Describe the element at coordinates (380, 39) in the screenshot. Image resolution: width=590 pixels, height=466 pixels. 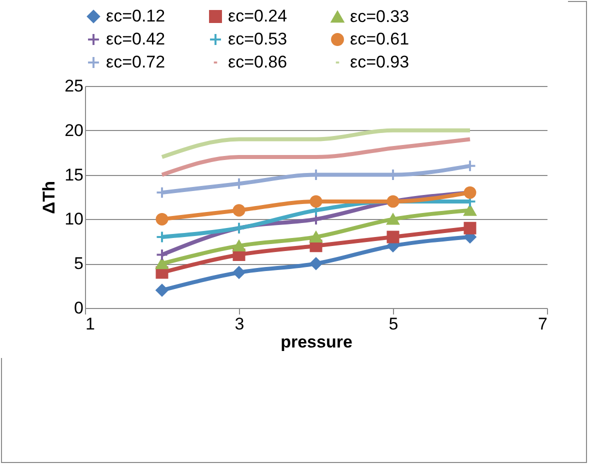
I see `legend-label: εc=0.61` at that location.